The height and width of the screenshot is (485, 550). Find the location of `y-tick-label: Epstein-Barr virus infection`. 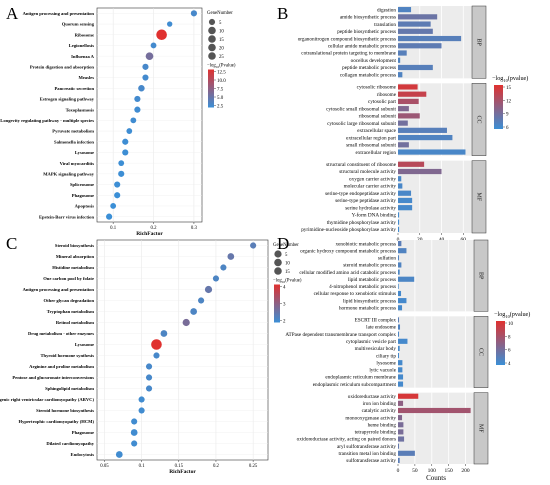

y-tick-label: Epstein-Barr virus infection is located at coordinates (66, 216).